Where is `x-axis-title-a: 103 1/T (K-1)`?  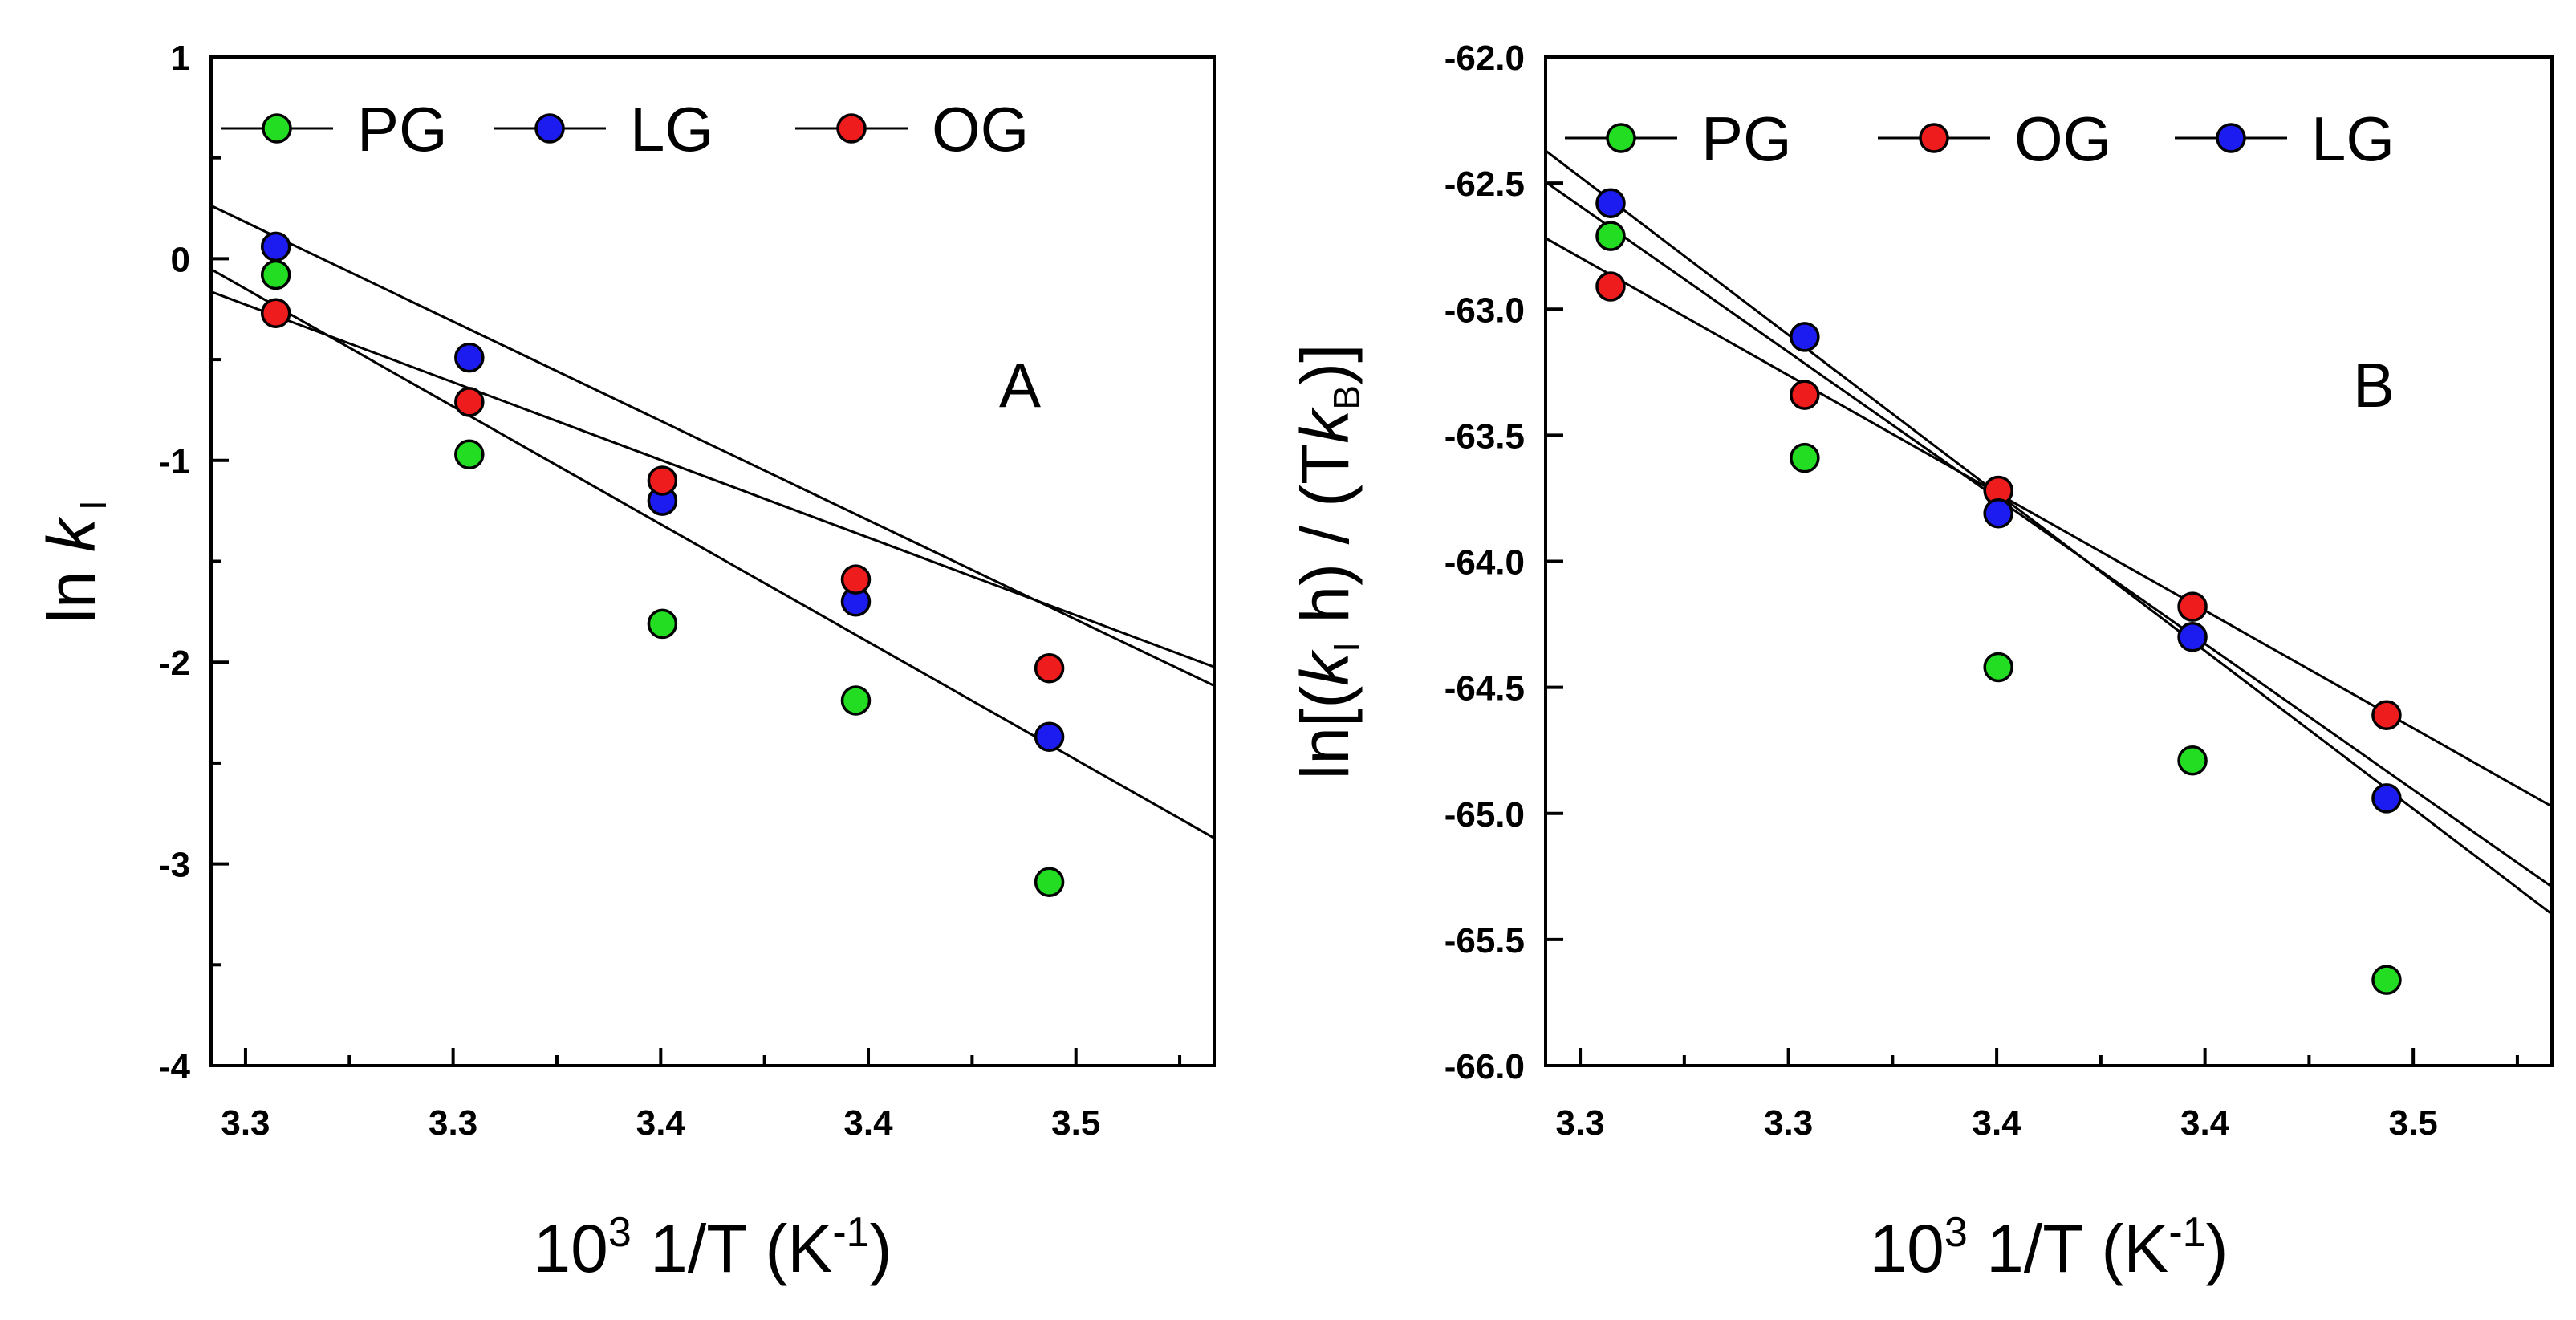
x-axis-title-a: 103 1/T (K-1) is located at coordinates (712, 1247).